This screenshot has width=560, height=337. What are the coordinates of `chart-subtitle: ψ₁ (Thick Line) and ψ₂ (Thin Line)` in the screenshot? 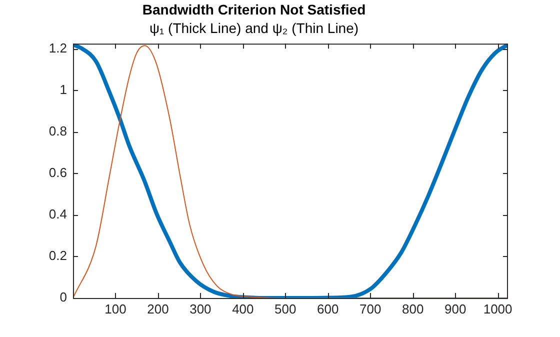 It's located at (254, 28).